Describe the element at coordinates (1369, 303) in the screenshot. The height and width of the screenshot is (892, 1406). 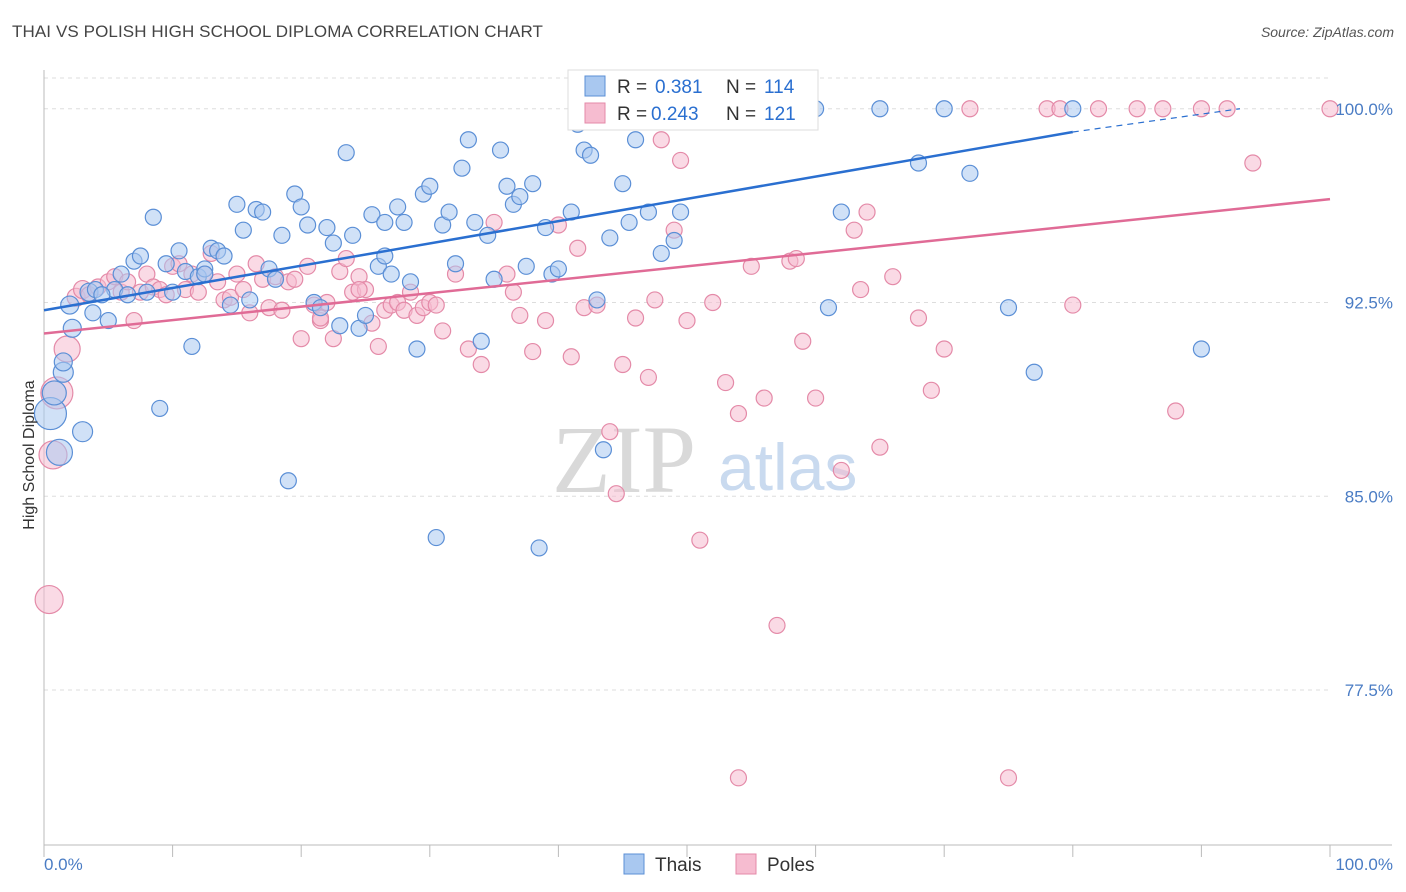
I see `y-tick-label-2: 92.5%` at that location.